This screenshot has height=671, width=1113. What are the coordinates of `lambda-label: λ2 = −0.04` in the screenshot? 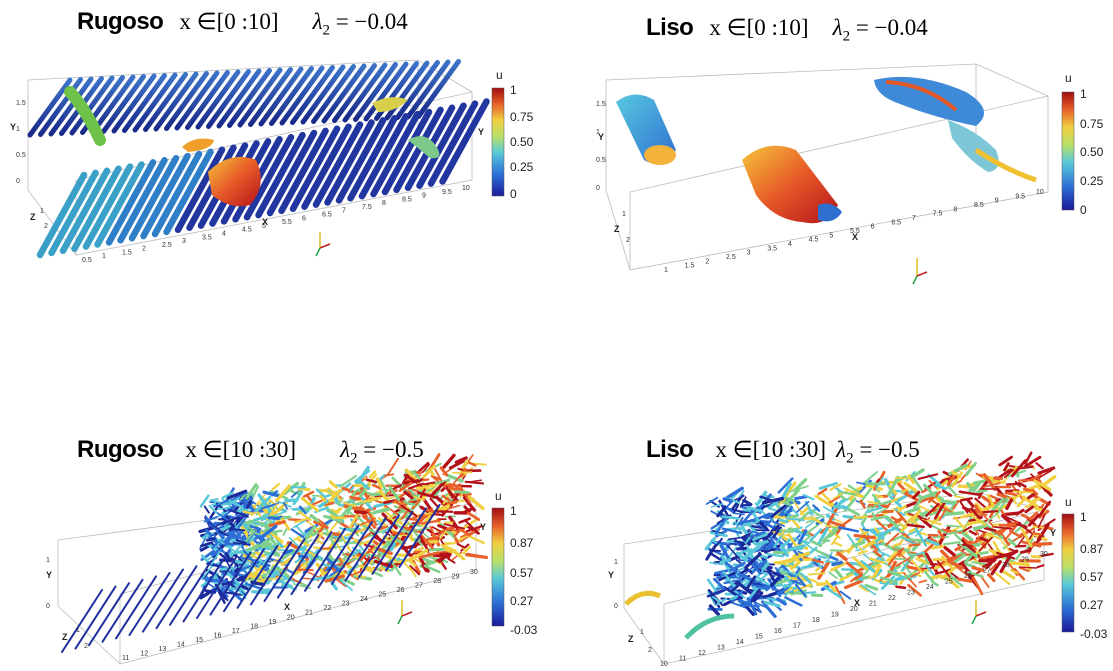 It's located at (880, 30).